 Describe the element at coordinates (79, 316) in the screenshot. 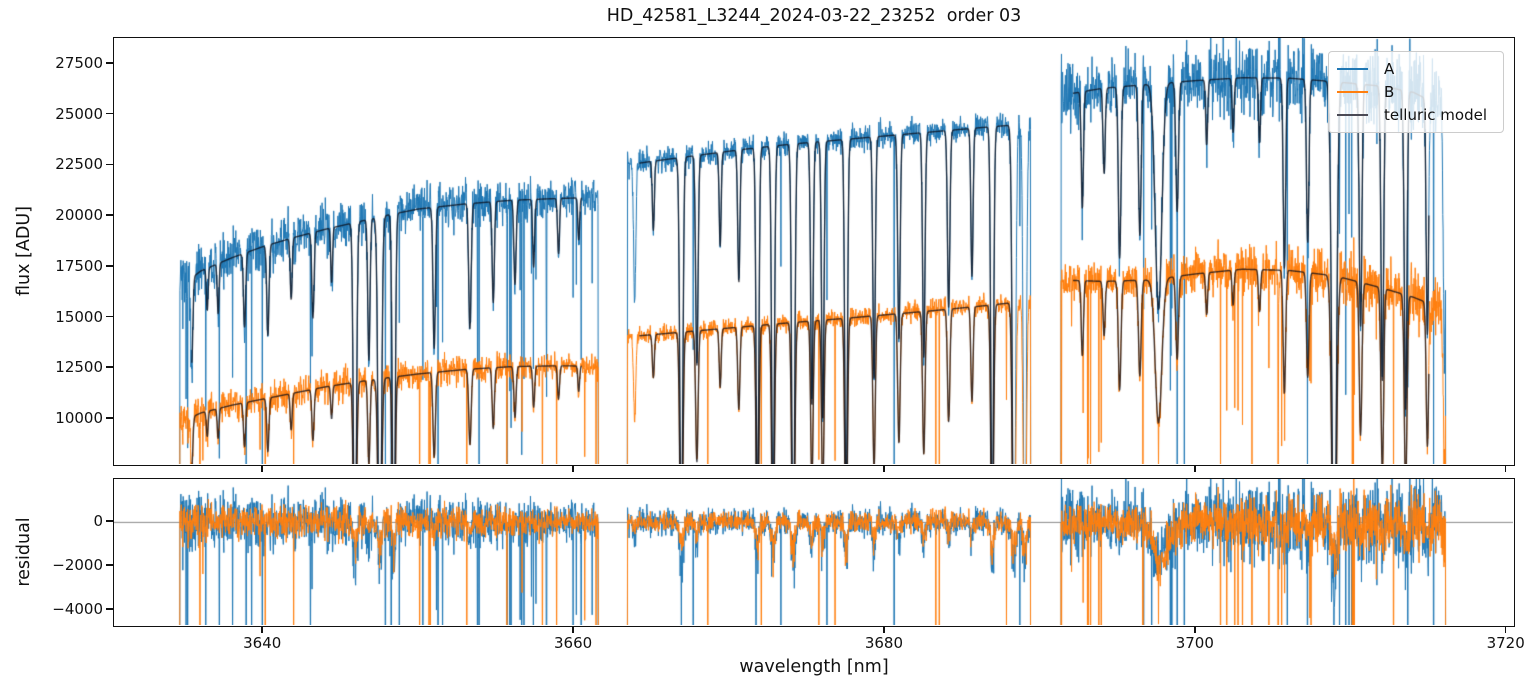

I see `y-tick-label: 15000` at that location.